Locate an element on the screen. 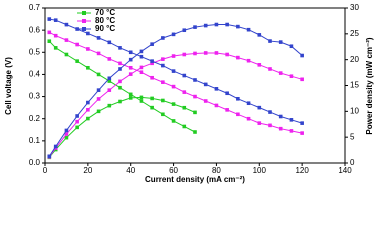  y2-tick-label: 10 is located at coordinates (354, 110).